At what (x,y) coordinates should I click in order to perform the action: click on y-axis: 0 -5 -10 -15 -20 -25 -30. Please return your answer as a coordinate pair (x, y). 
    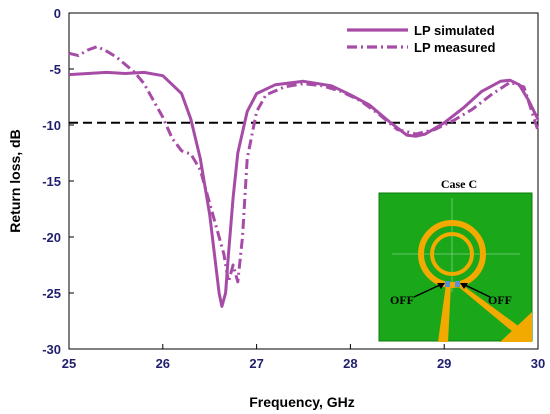
    Looking at the image, I should click on (58, 181).